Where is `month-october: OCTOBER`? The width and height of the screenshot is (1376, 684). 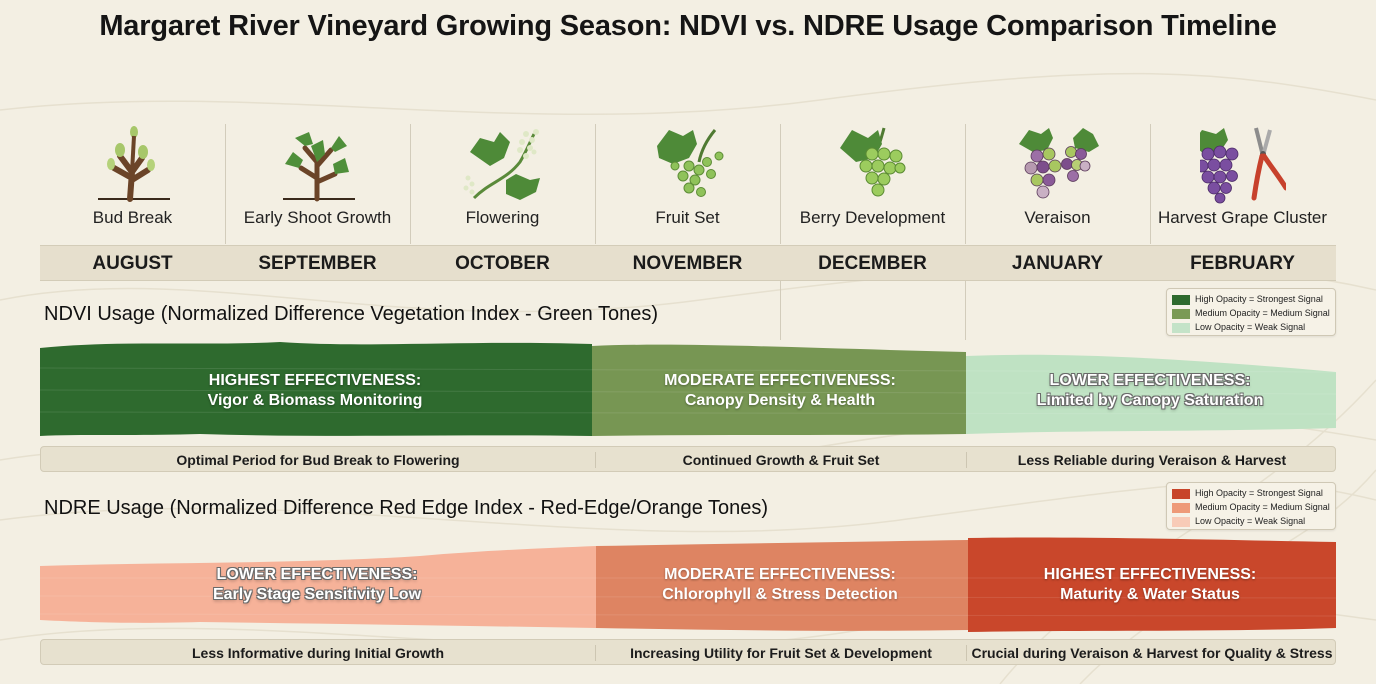
month-october: OCTOBER is located at coordinates (502, 263).